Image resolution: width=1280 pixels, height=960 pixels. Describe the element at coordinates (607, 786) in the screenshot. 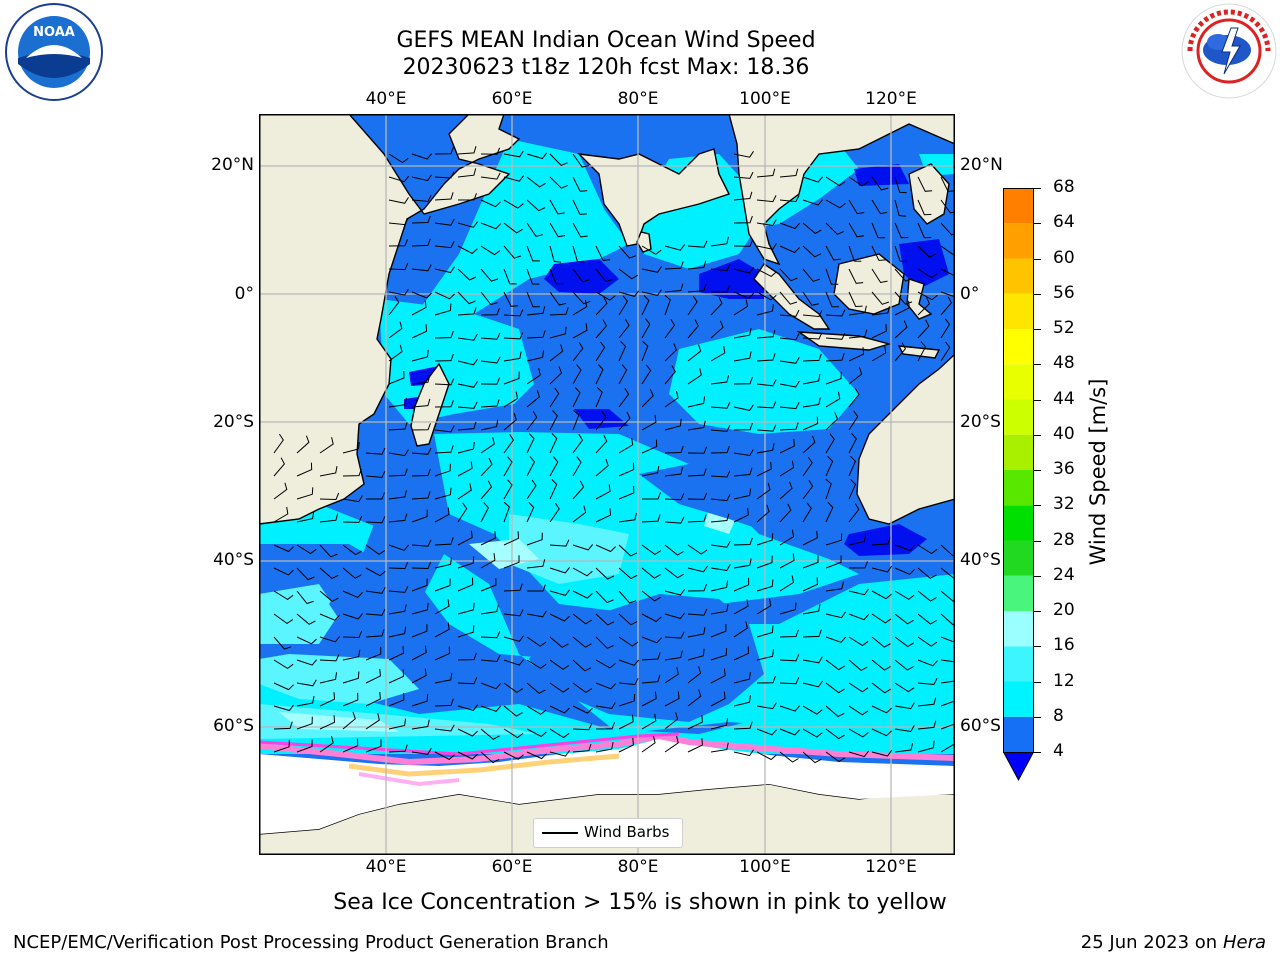

I see `sea-ice-region` at that location.